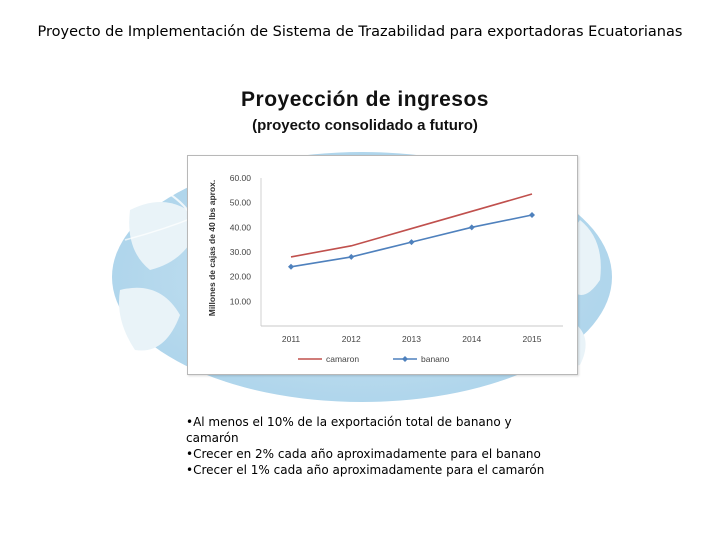  I want to click on x-tick-label: 2013, so click(411, 339).